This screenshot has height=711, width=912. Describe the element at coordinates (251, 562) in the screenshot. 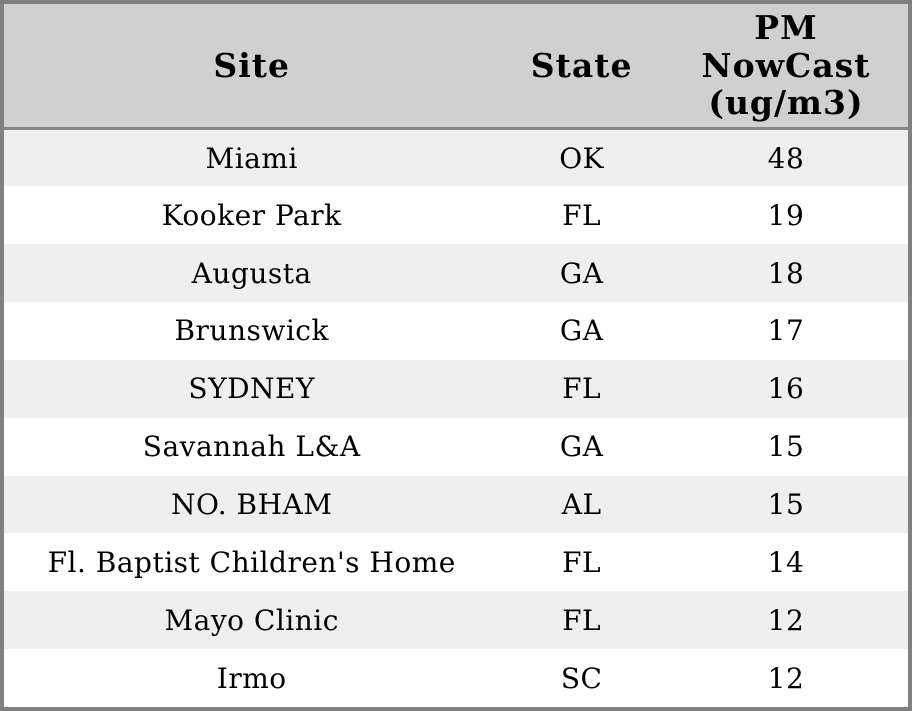

I see `site-cell: Fl. Baptist Children's Home` at that location.